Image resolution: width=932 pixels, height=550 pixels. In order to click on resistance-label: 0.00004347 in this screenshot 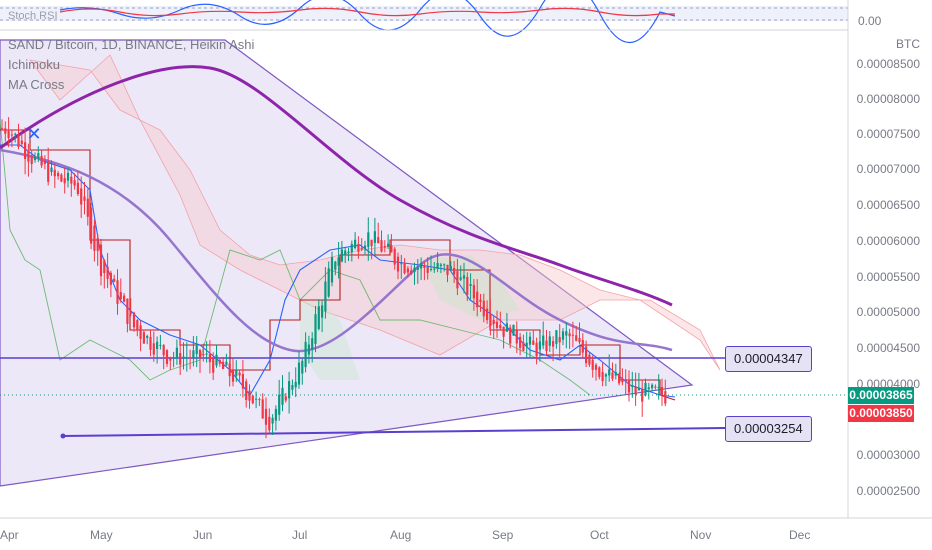, I will do `click(768, 359)`.